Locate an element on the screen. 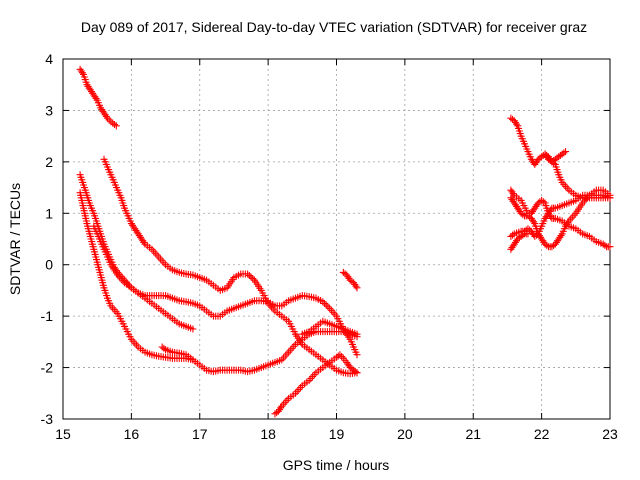  y-axis-label: SDTVAR / TECUs is located at coordinates (15, 239).